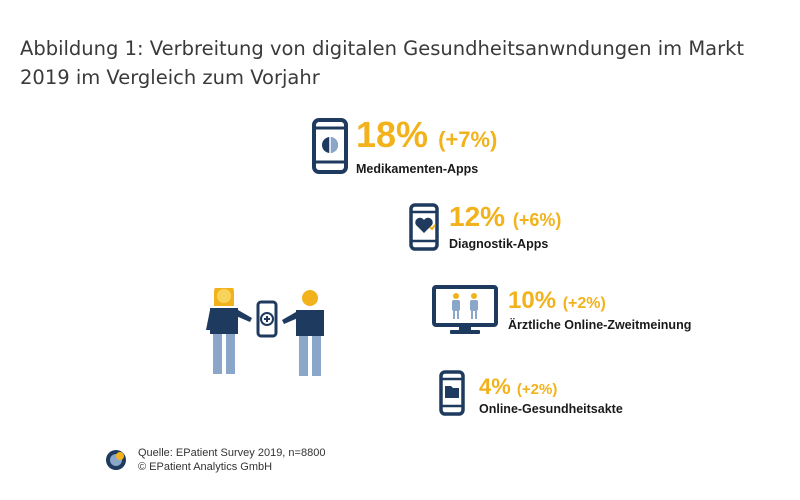  I want to click on stat-change: (+6%), so click(537, 220).